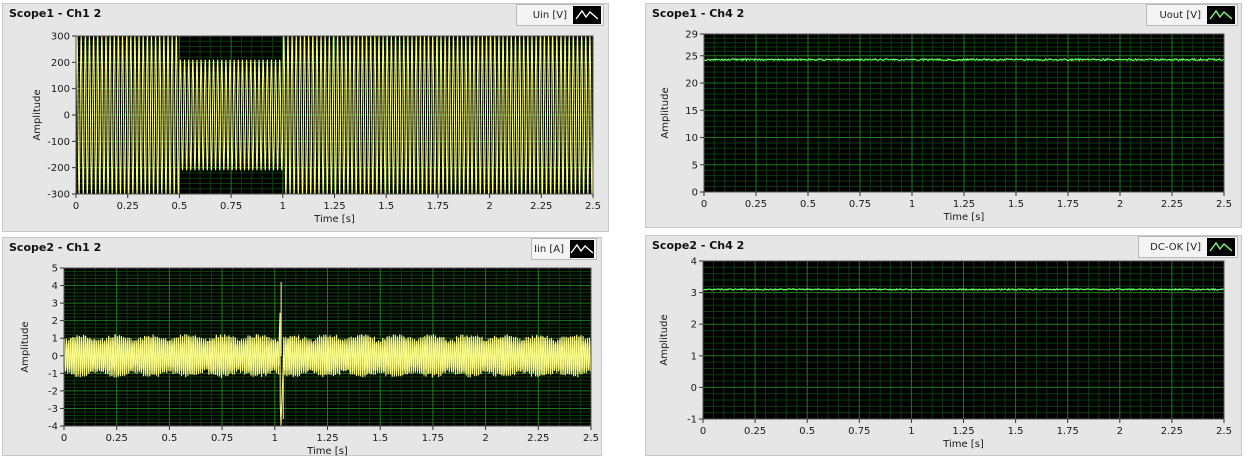 The image size is (1250, 459). I want to click on chart-title: Scope2 - Ch1 2, so click(55, 247).